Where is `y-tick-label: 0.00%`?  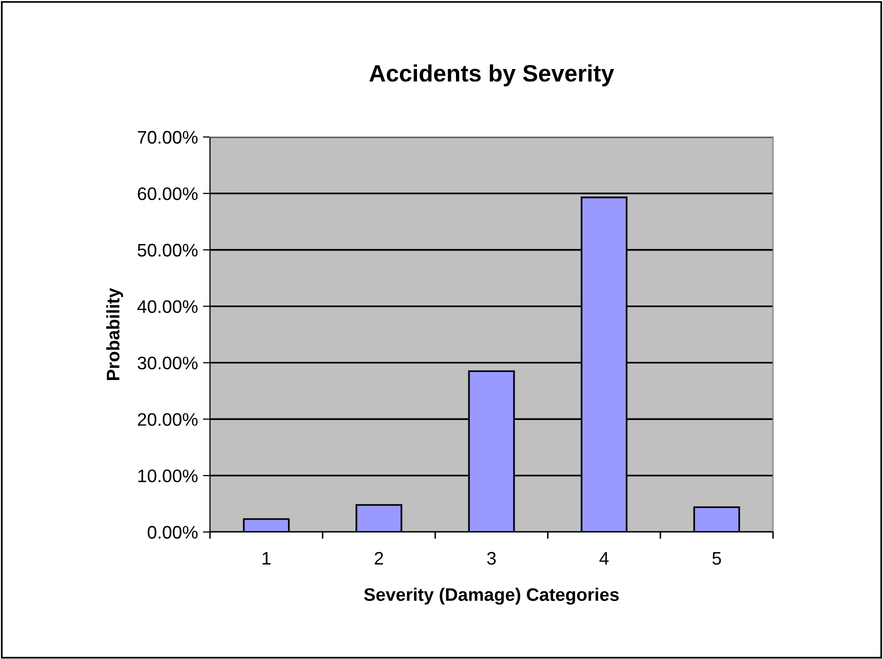 y-tick-label: 0.00% is located at coordinates (173, 532).